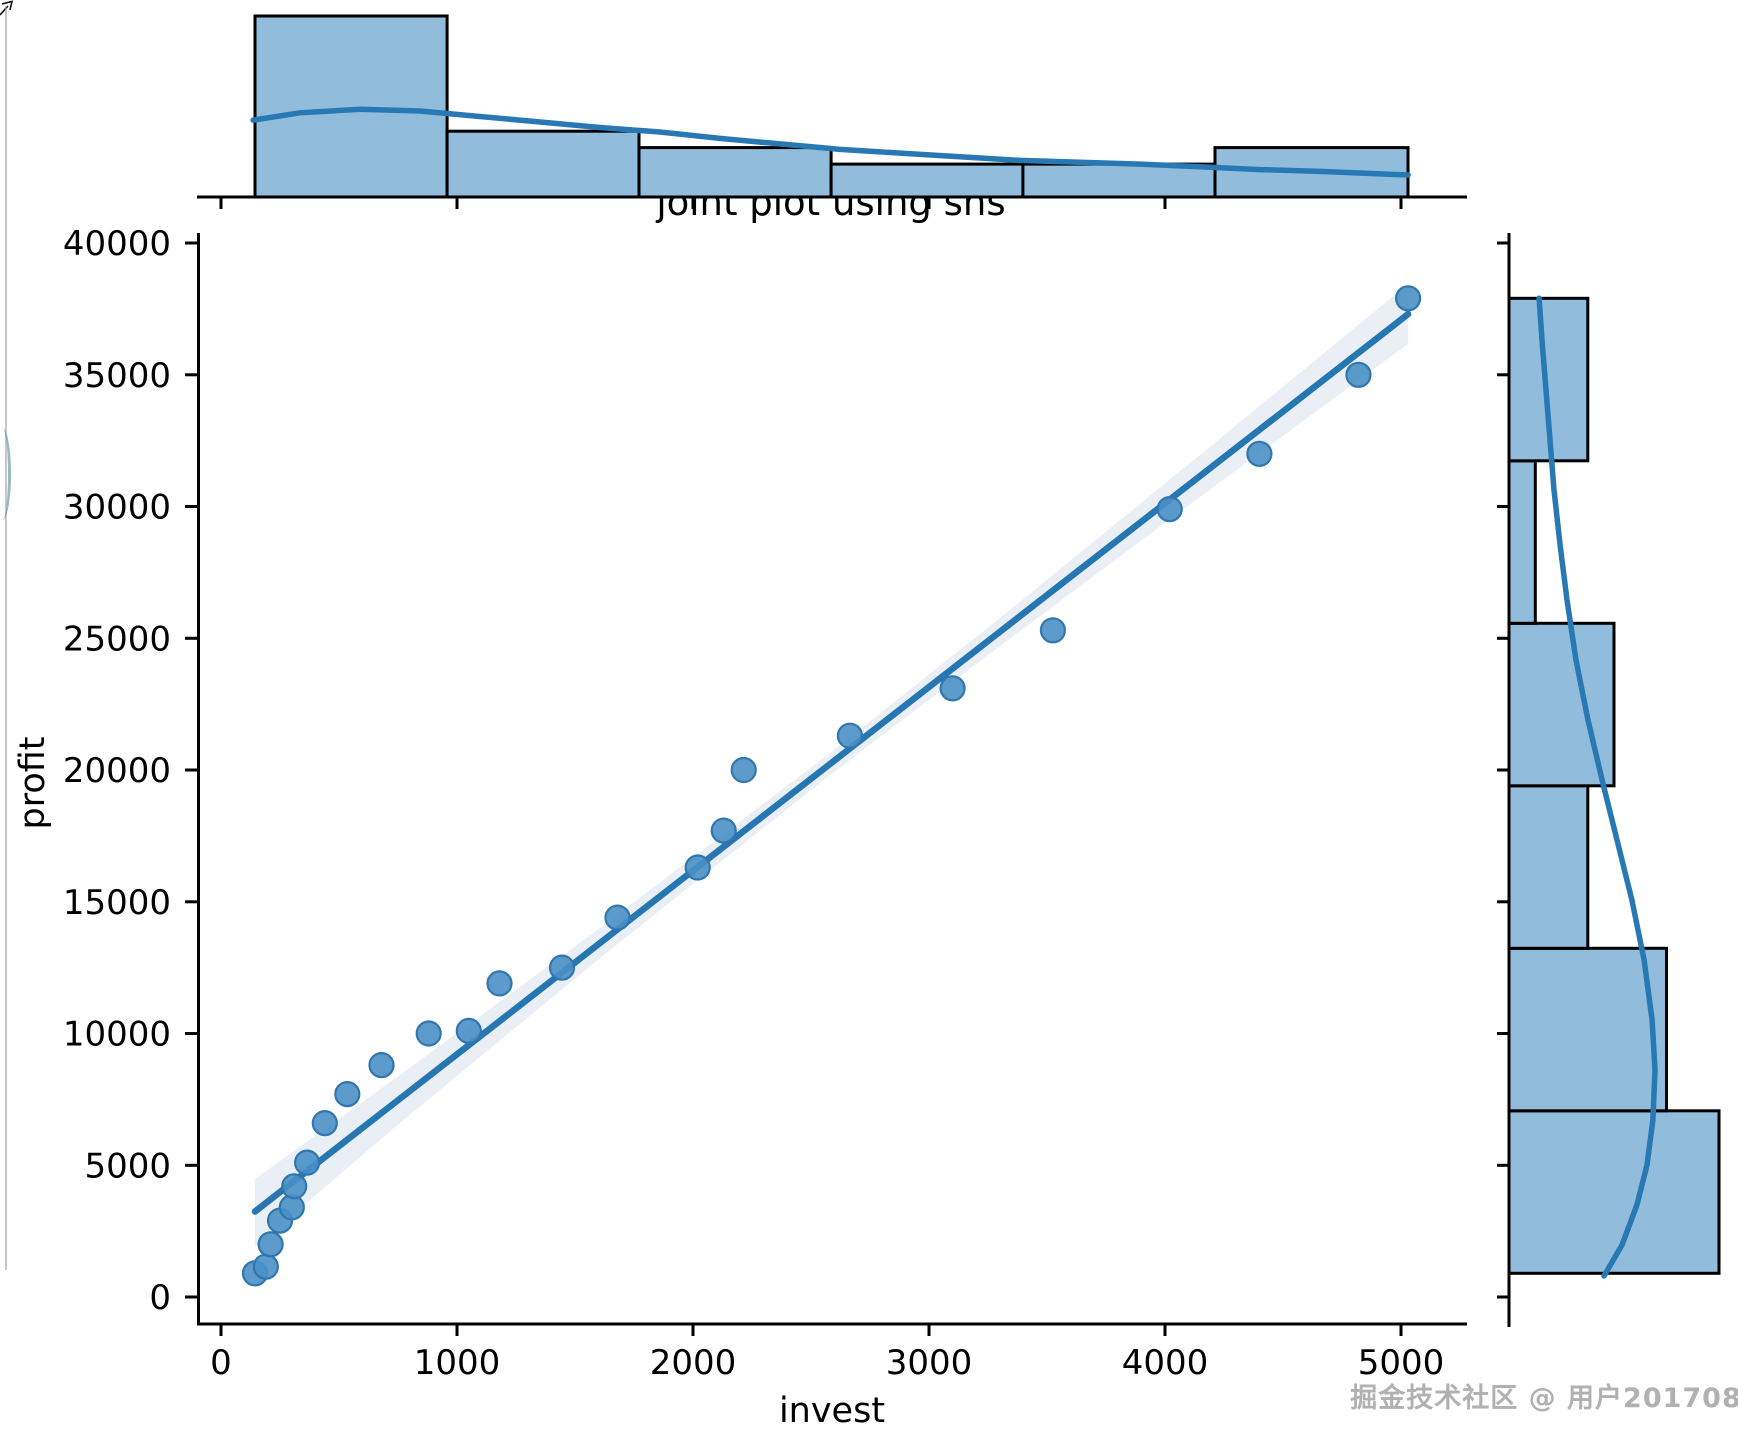  What do you see at coordinates (830, 142) in the screenshot?
I see `top-kde-curve` at bounding box center [830, 142].